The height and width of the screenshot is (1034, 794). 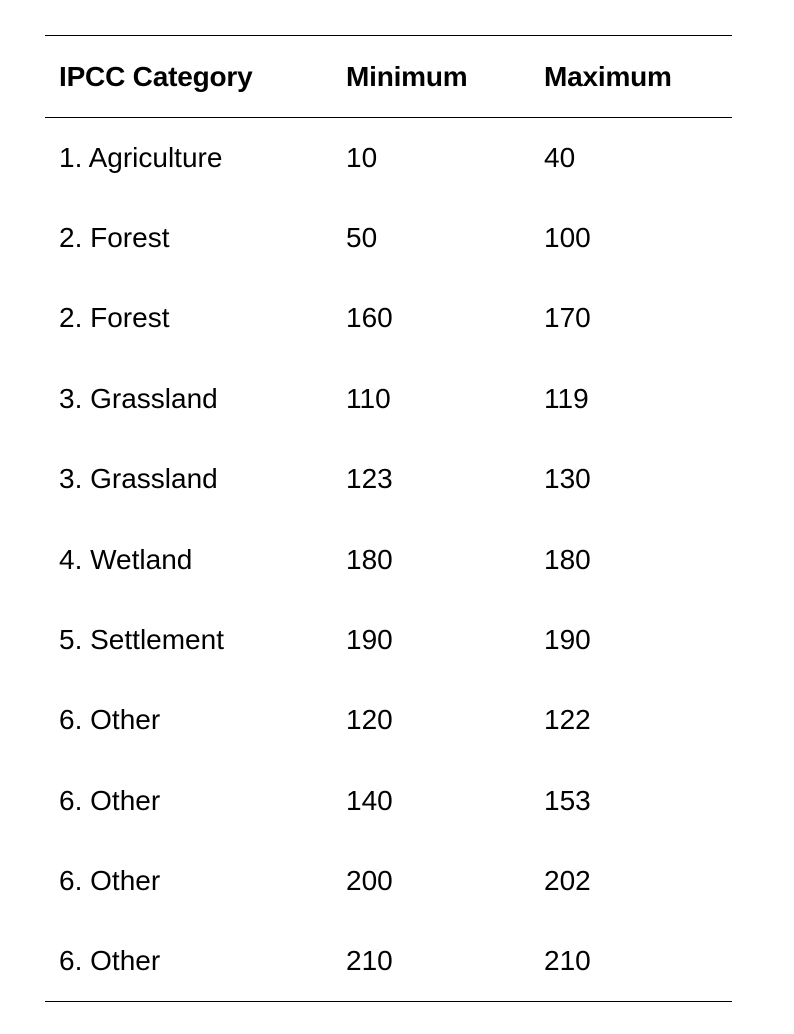 I want to click on table-row: 6. Other 140 153, so click(x=388, y=801).